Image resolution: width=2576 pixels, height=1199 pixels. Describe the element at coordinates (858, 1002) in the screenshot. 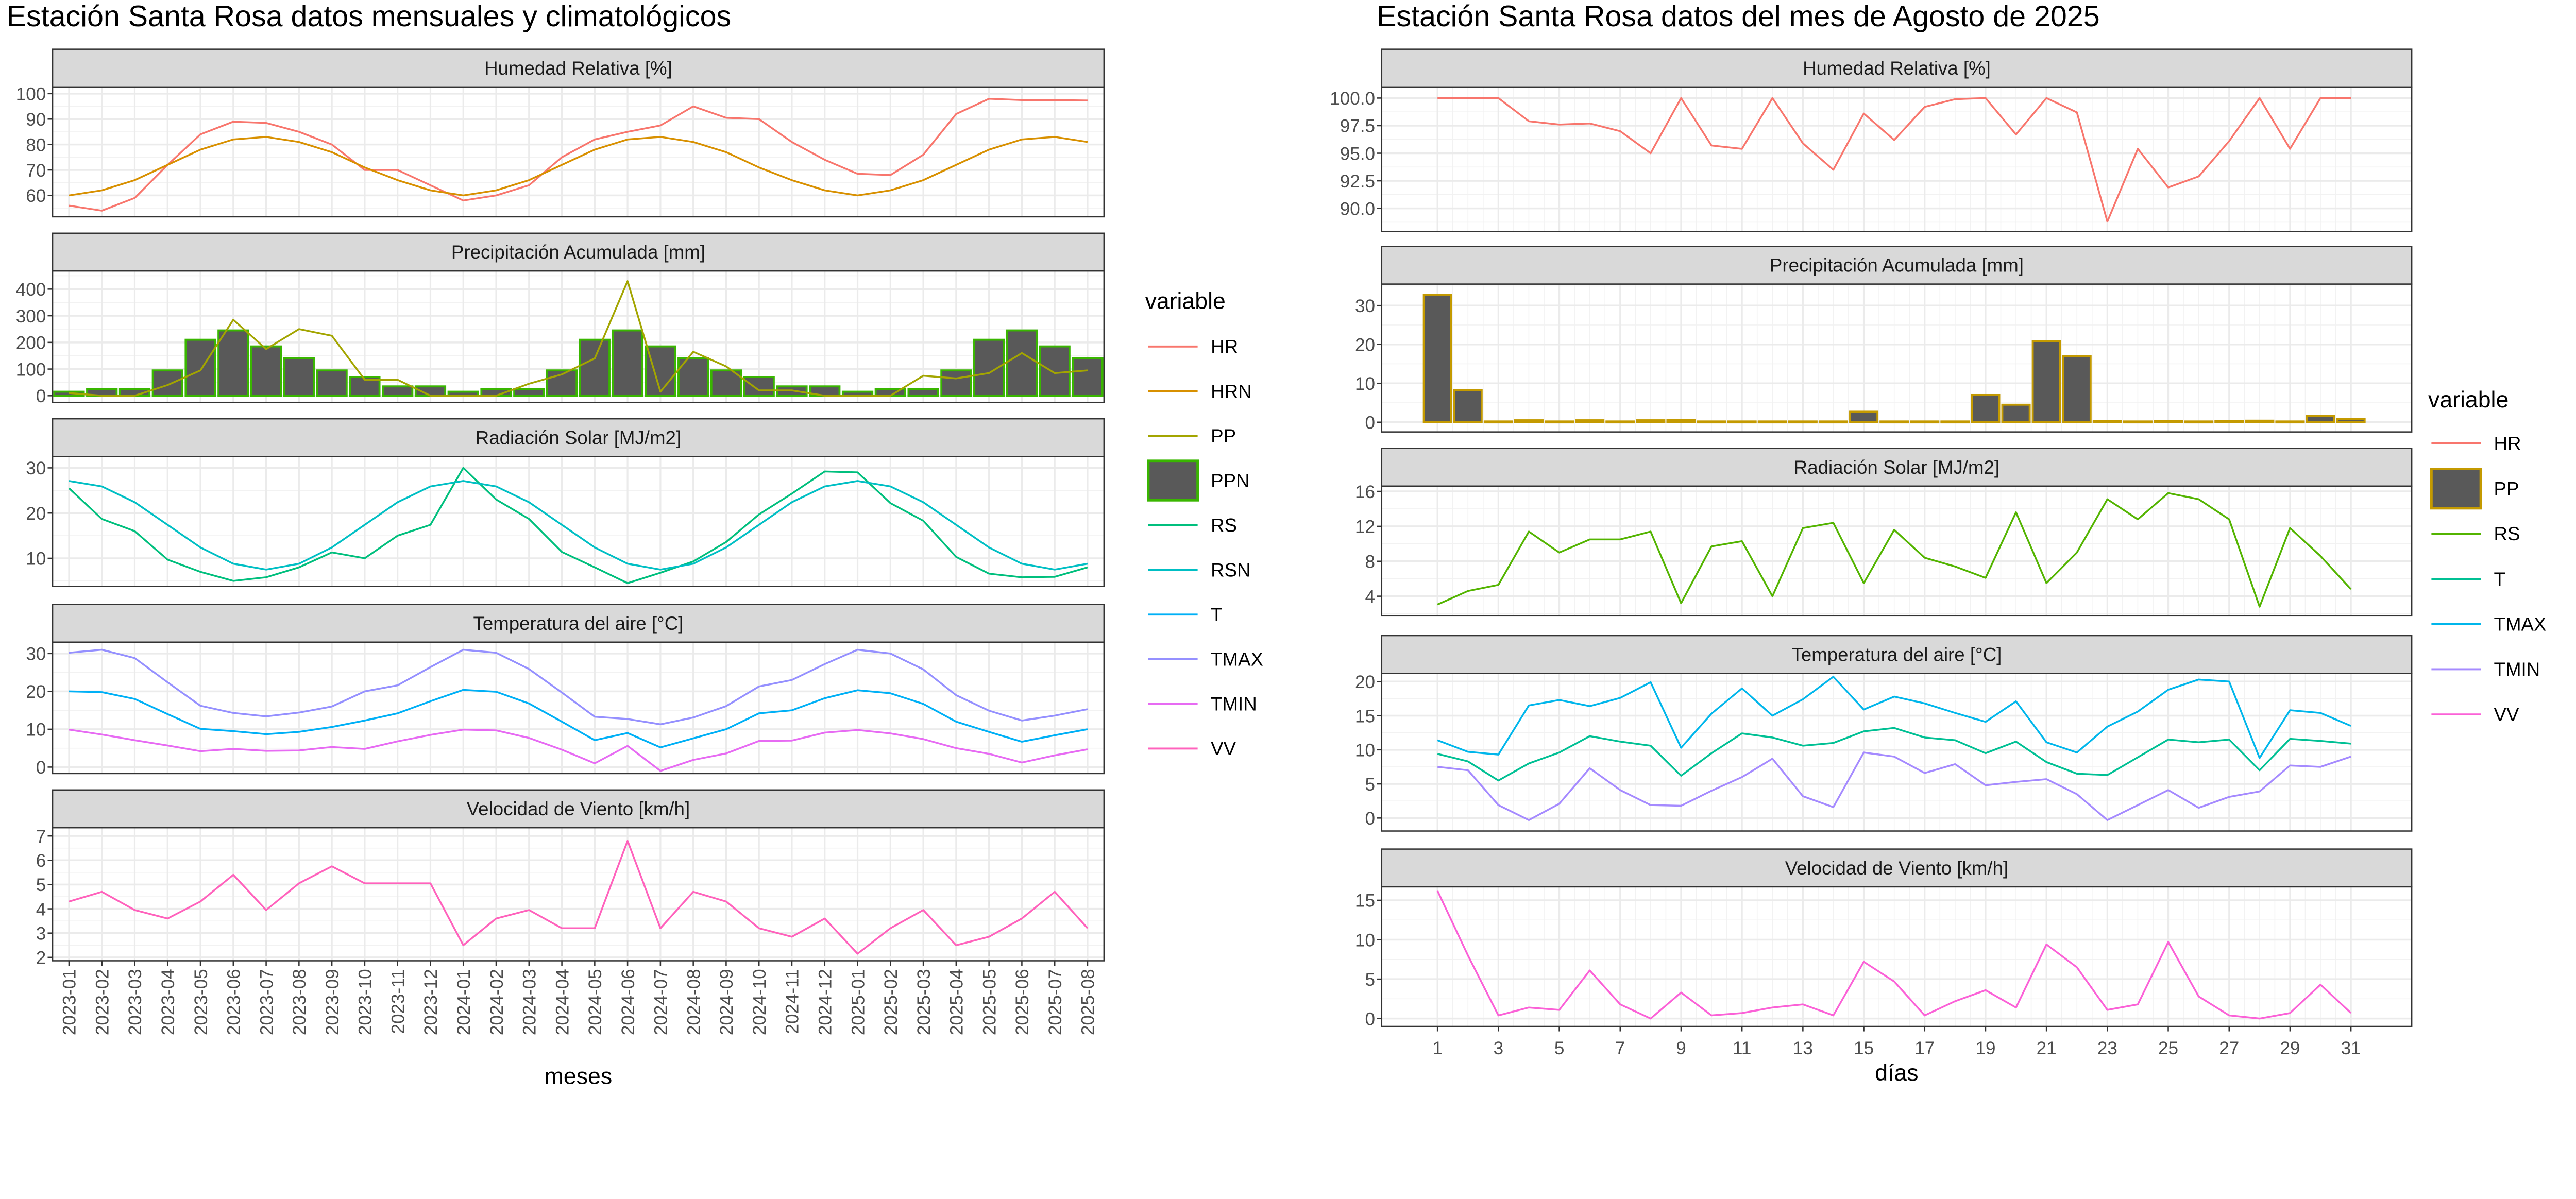

I see `x-tick-label: 2025-01` at that location.